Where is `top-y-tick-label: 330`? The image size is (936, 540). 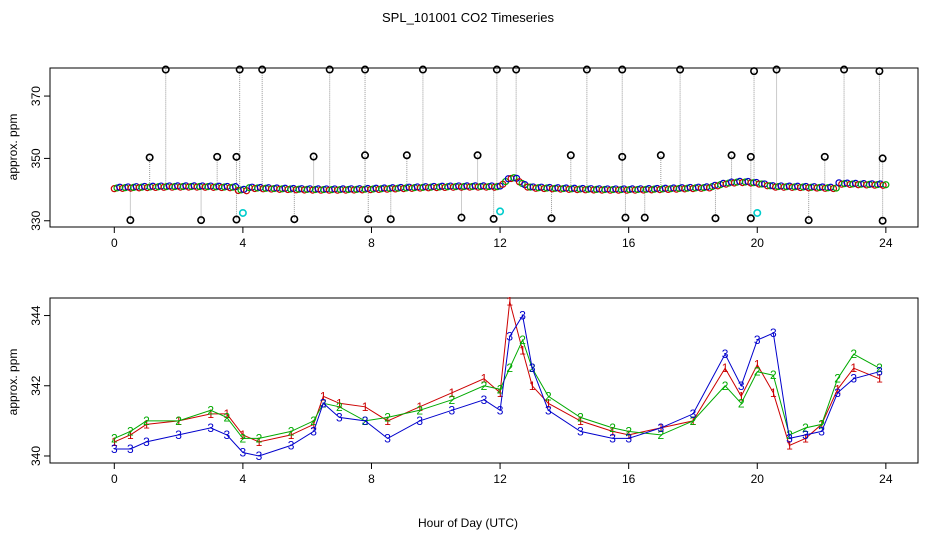 top-y-tick-label: 330 is located at coordinates (36, 220).